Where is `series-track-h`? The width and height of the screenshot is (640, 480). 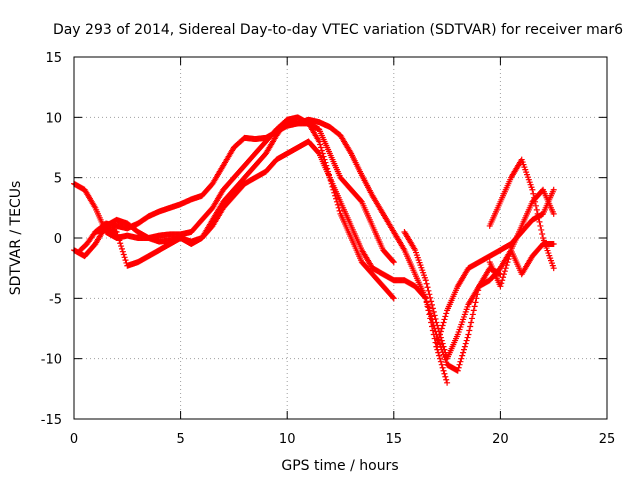
series-track-h is located at coordinates (521, 265).